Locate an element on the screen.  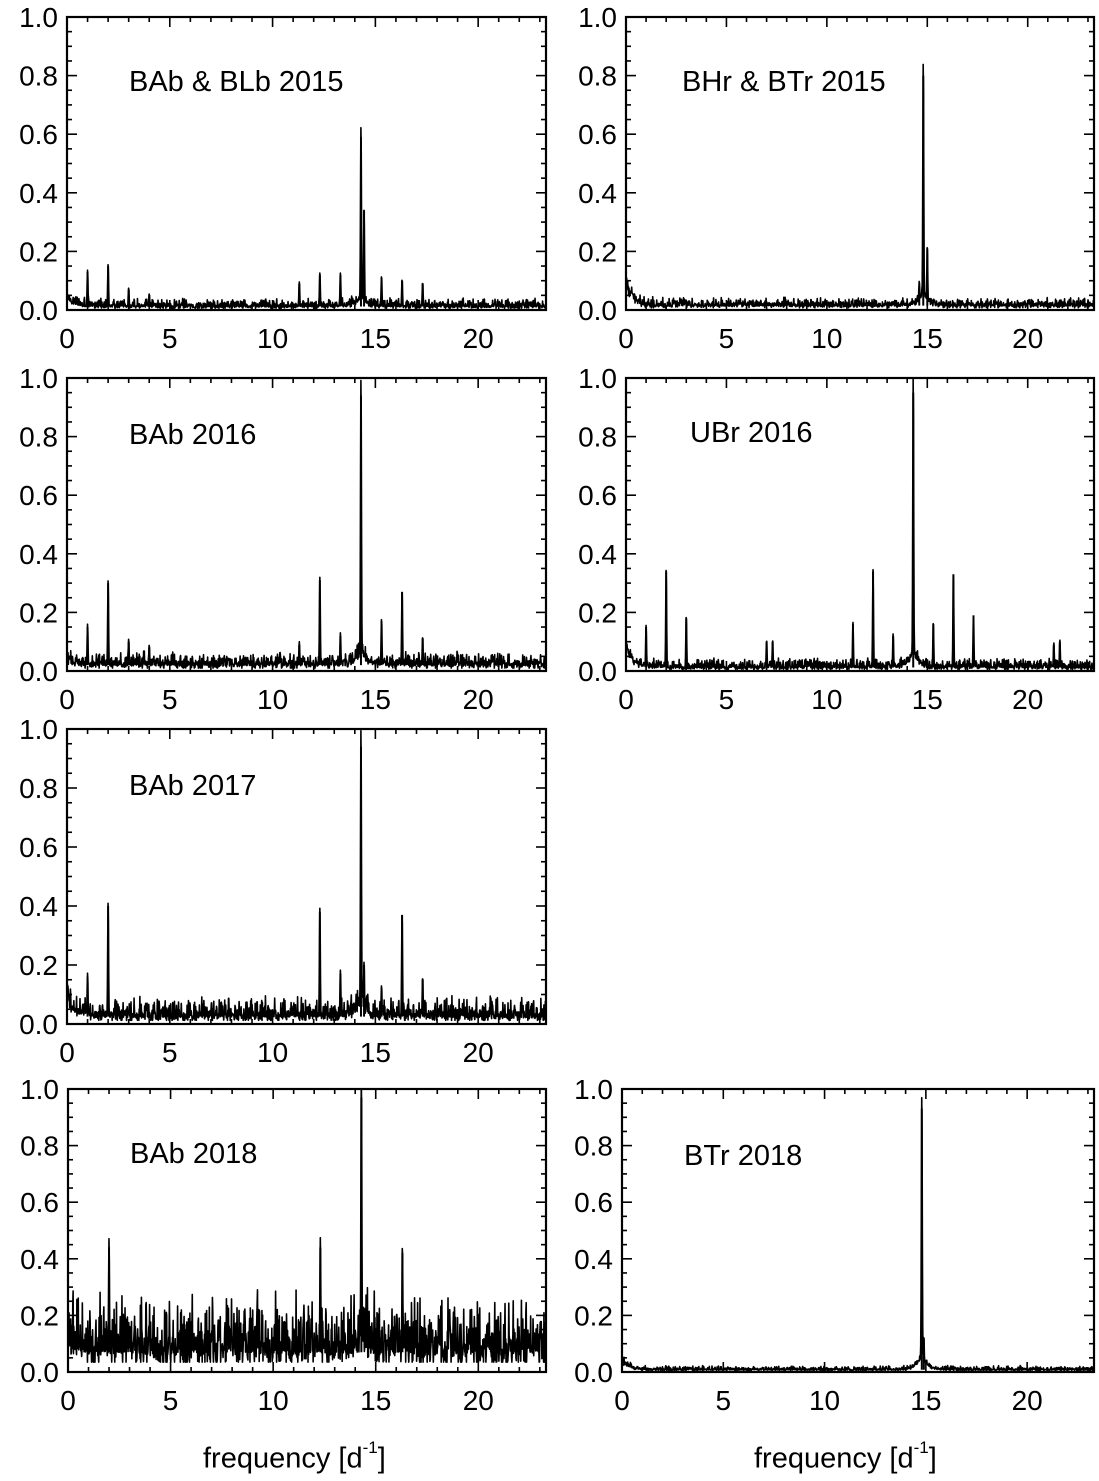
panel-3: 0 5 10 15 20 0.0 0.2 0.4 0.6 0.8 1.0 BAb 2016 is located at coordinates (283, 539).